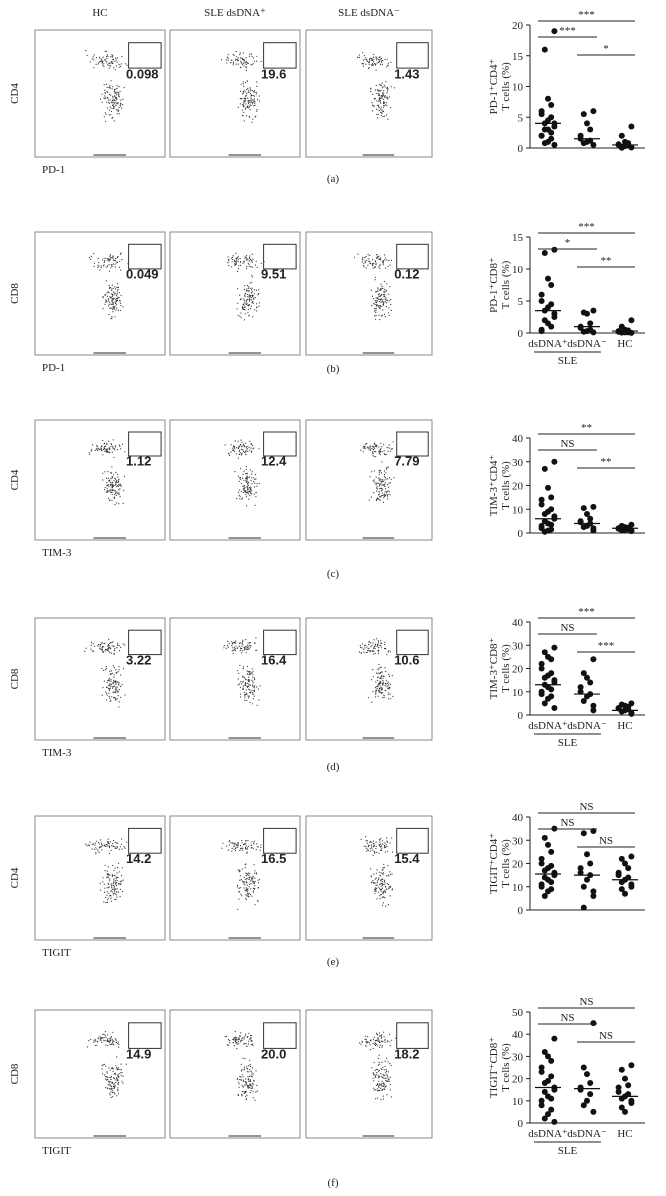 The height and width of the screenshot is (1196, 666). Describe the element at coordinates (606, 1036) in the screenshot. I see `significance-label: NS` at that location.